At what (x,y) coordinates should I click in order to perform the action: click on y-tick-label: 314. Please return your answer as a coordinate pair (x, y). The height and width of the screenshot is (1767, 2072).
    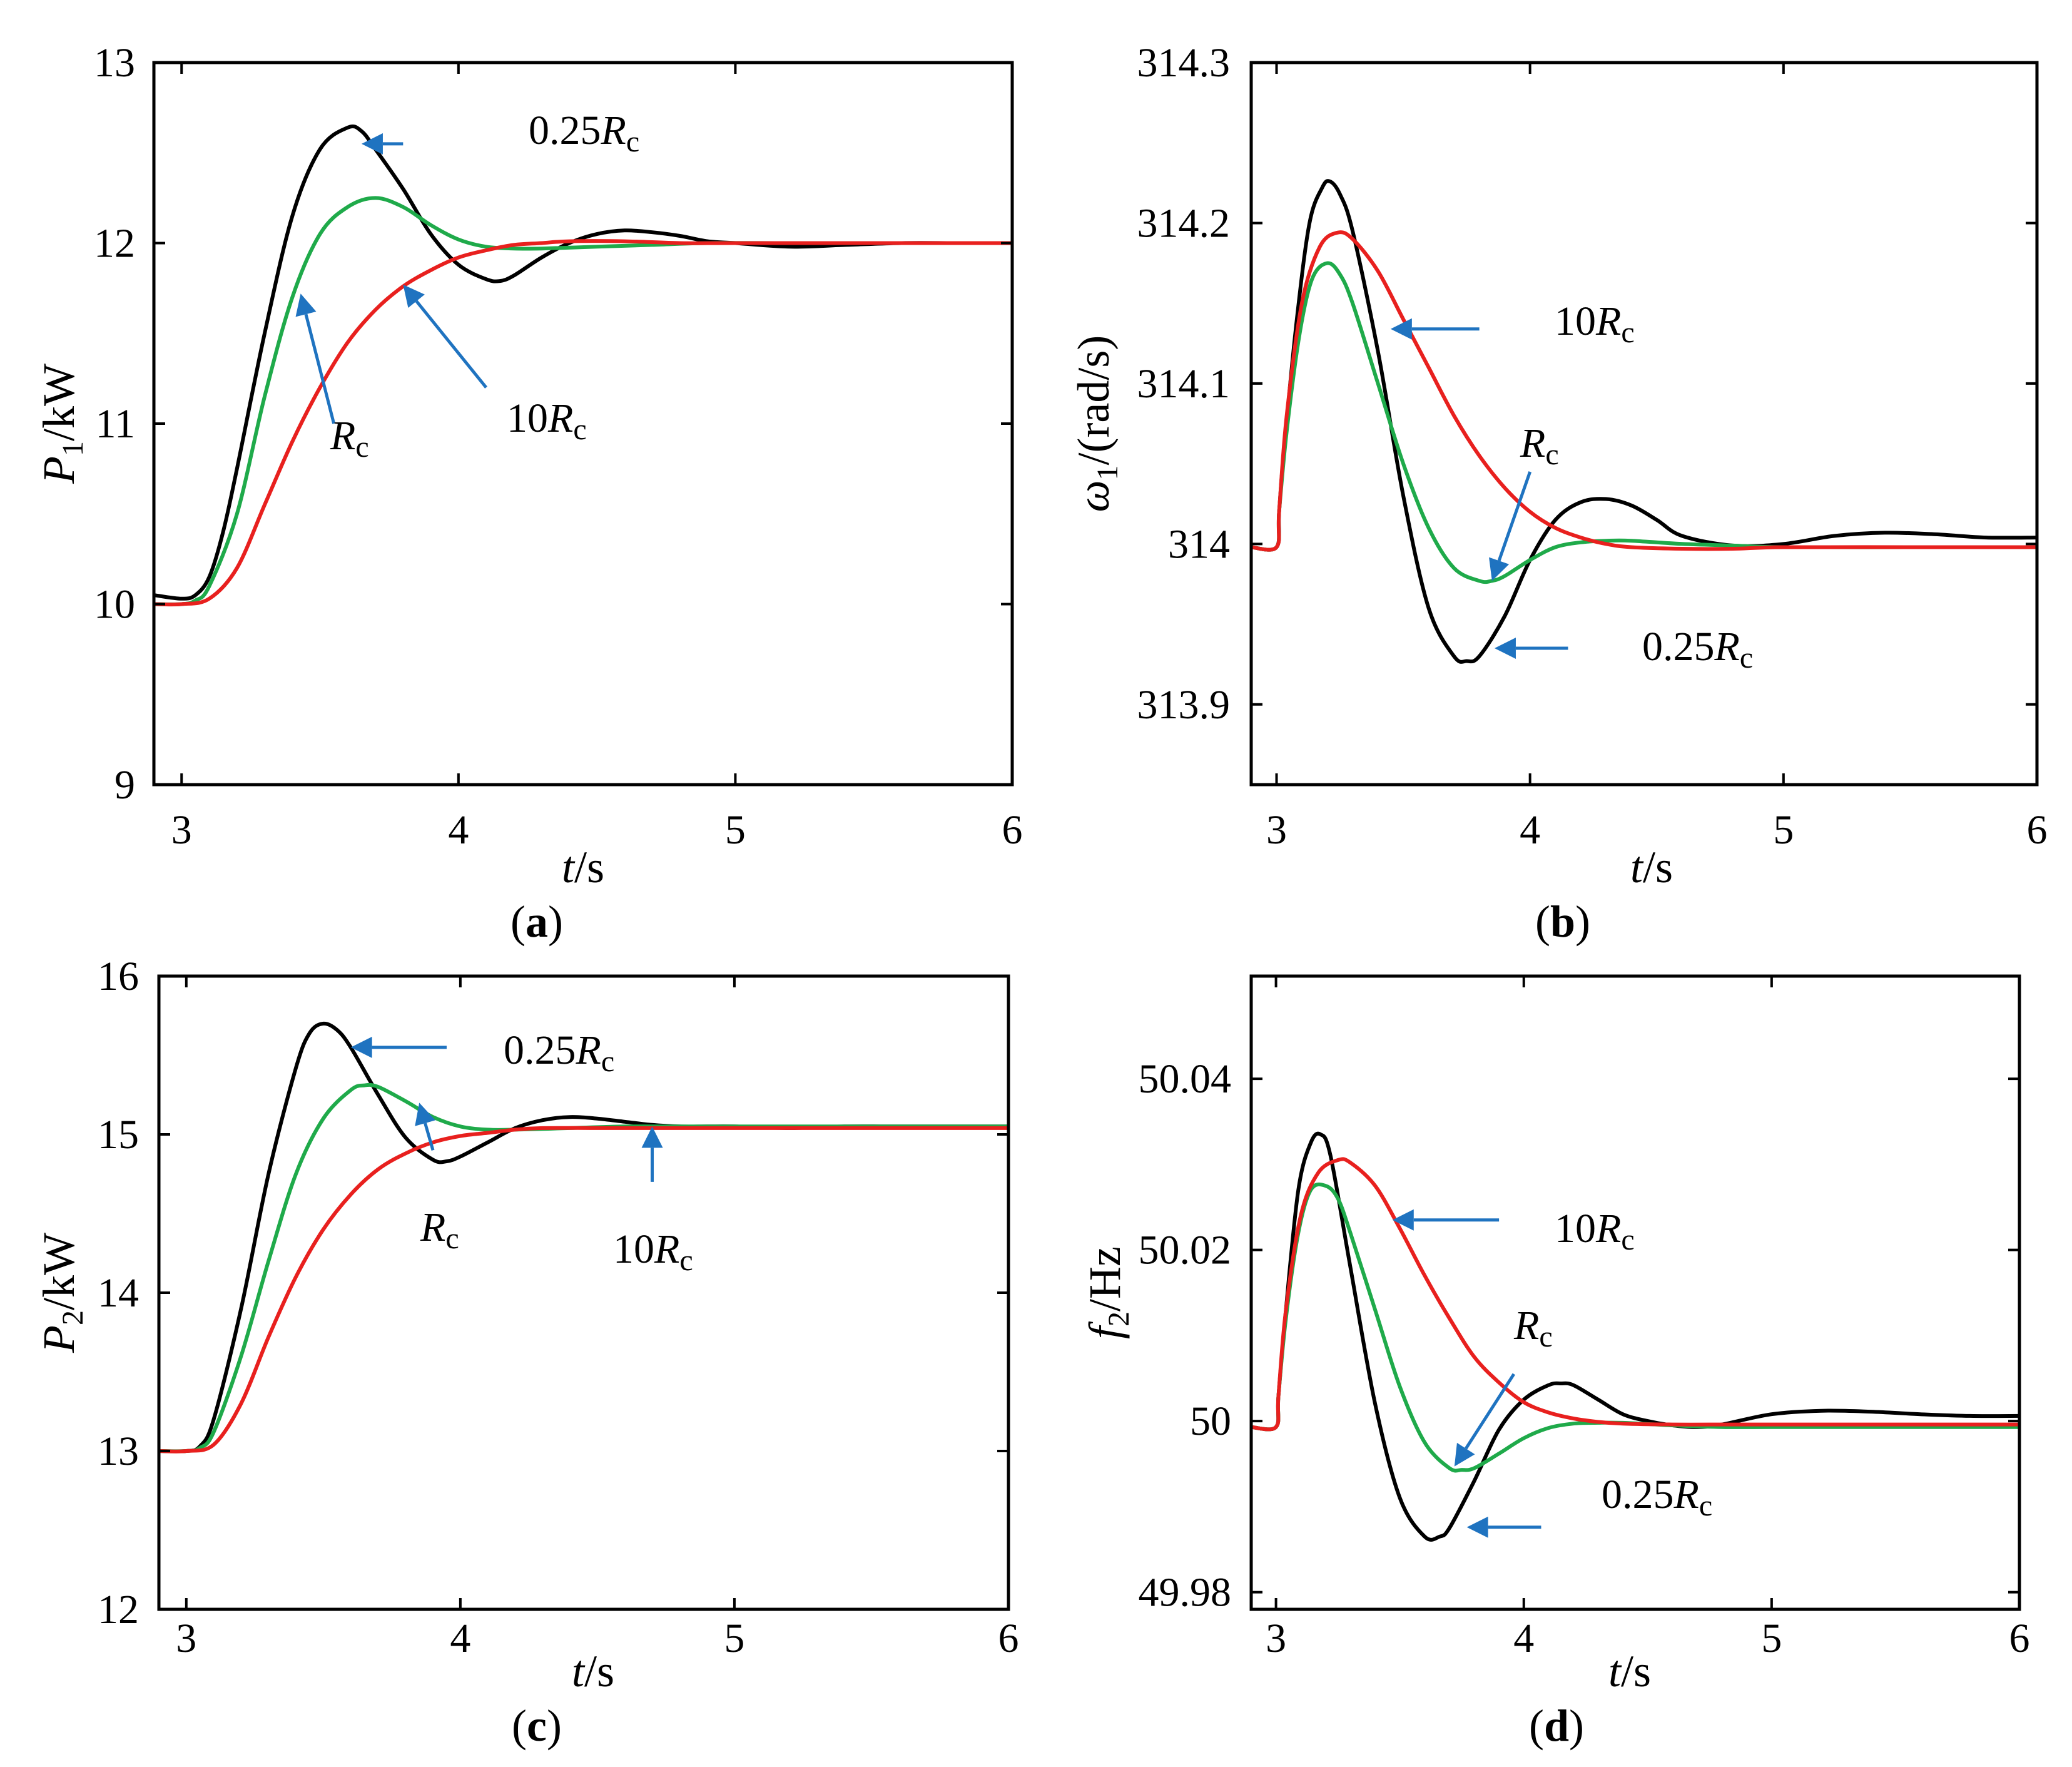
    Looking at the image, I should click on (1199, 544).